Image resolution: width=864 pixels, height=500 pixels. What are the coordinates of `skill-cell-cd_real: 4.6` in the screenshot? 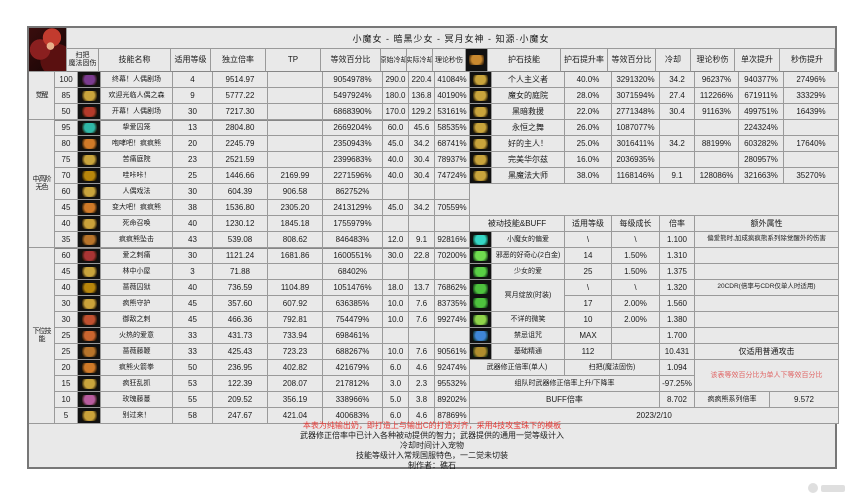 It's located at (422, 368).